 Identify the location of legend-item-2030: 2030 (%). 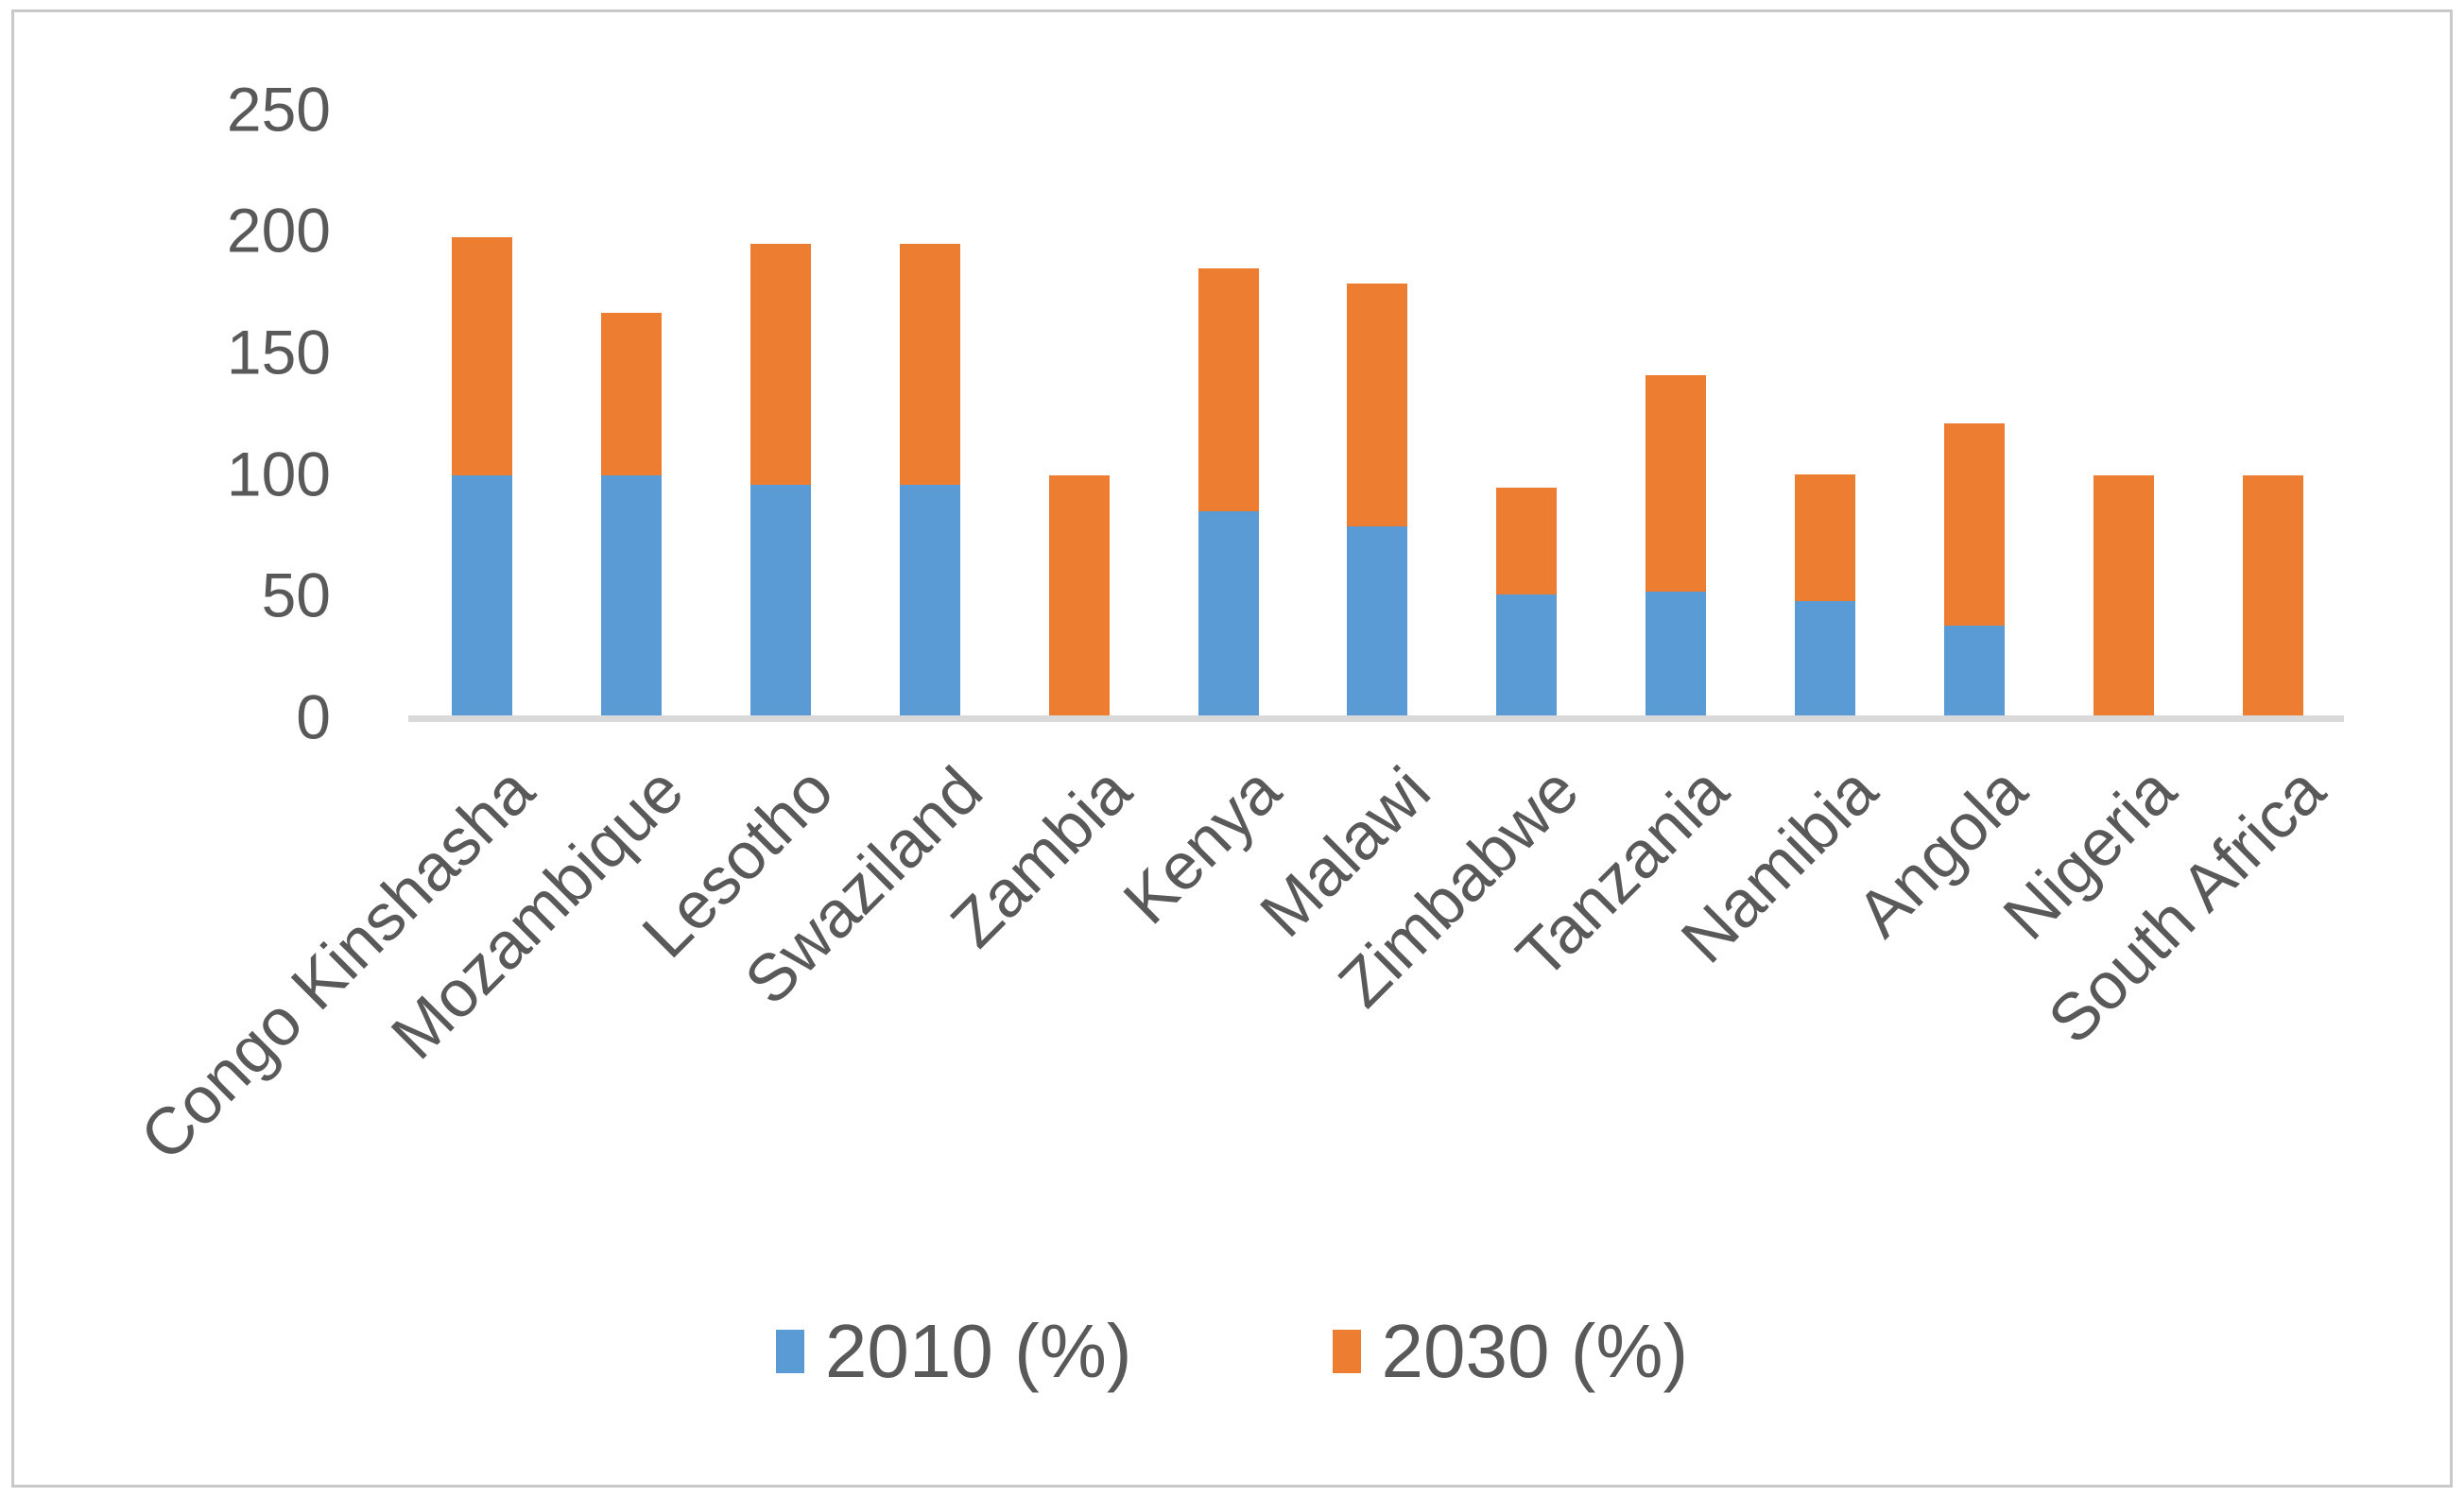
(1510, 1351).